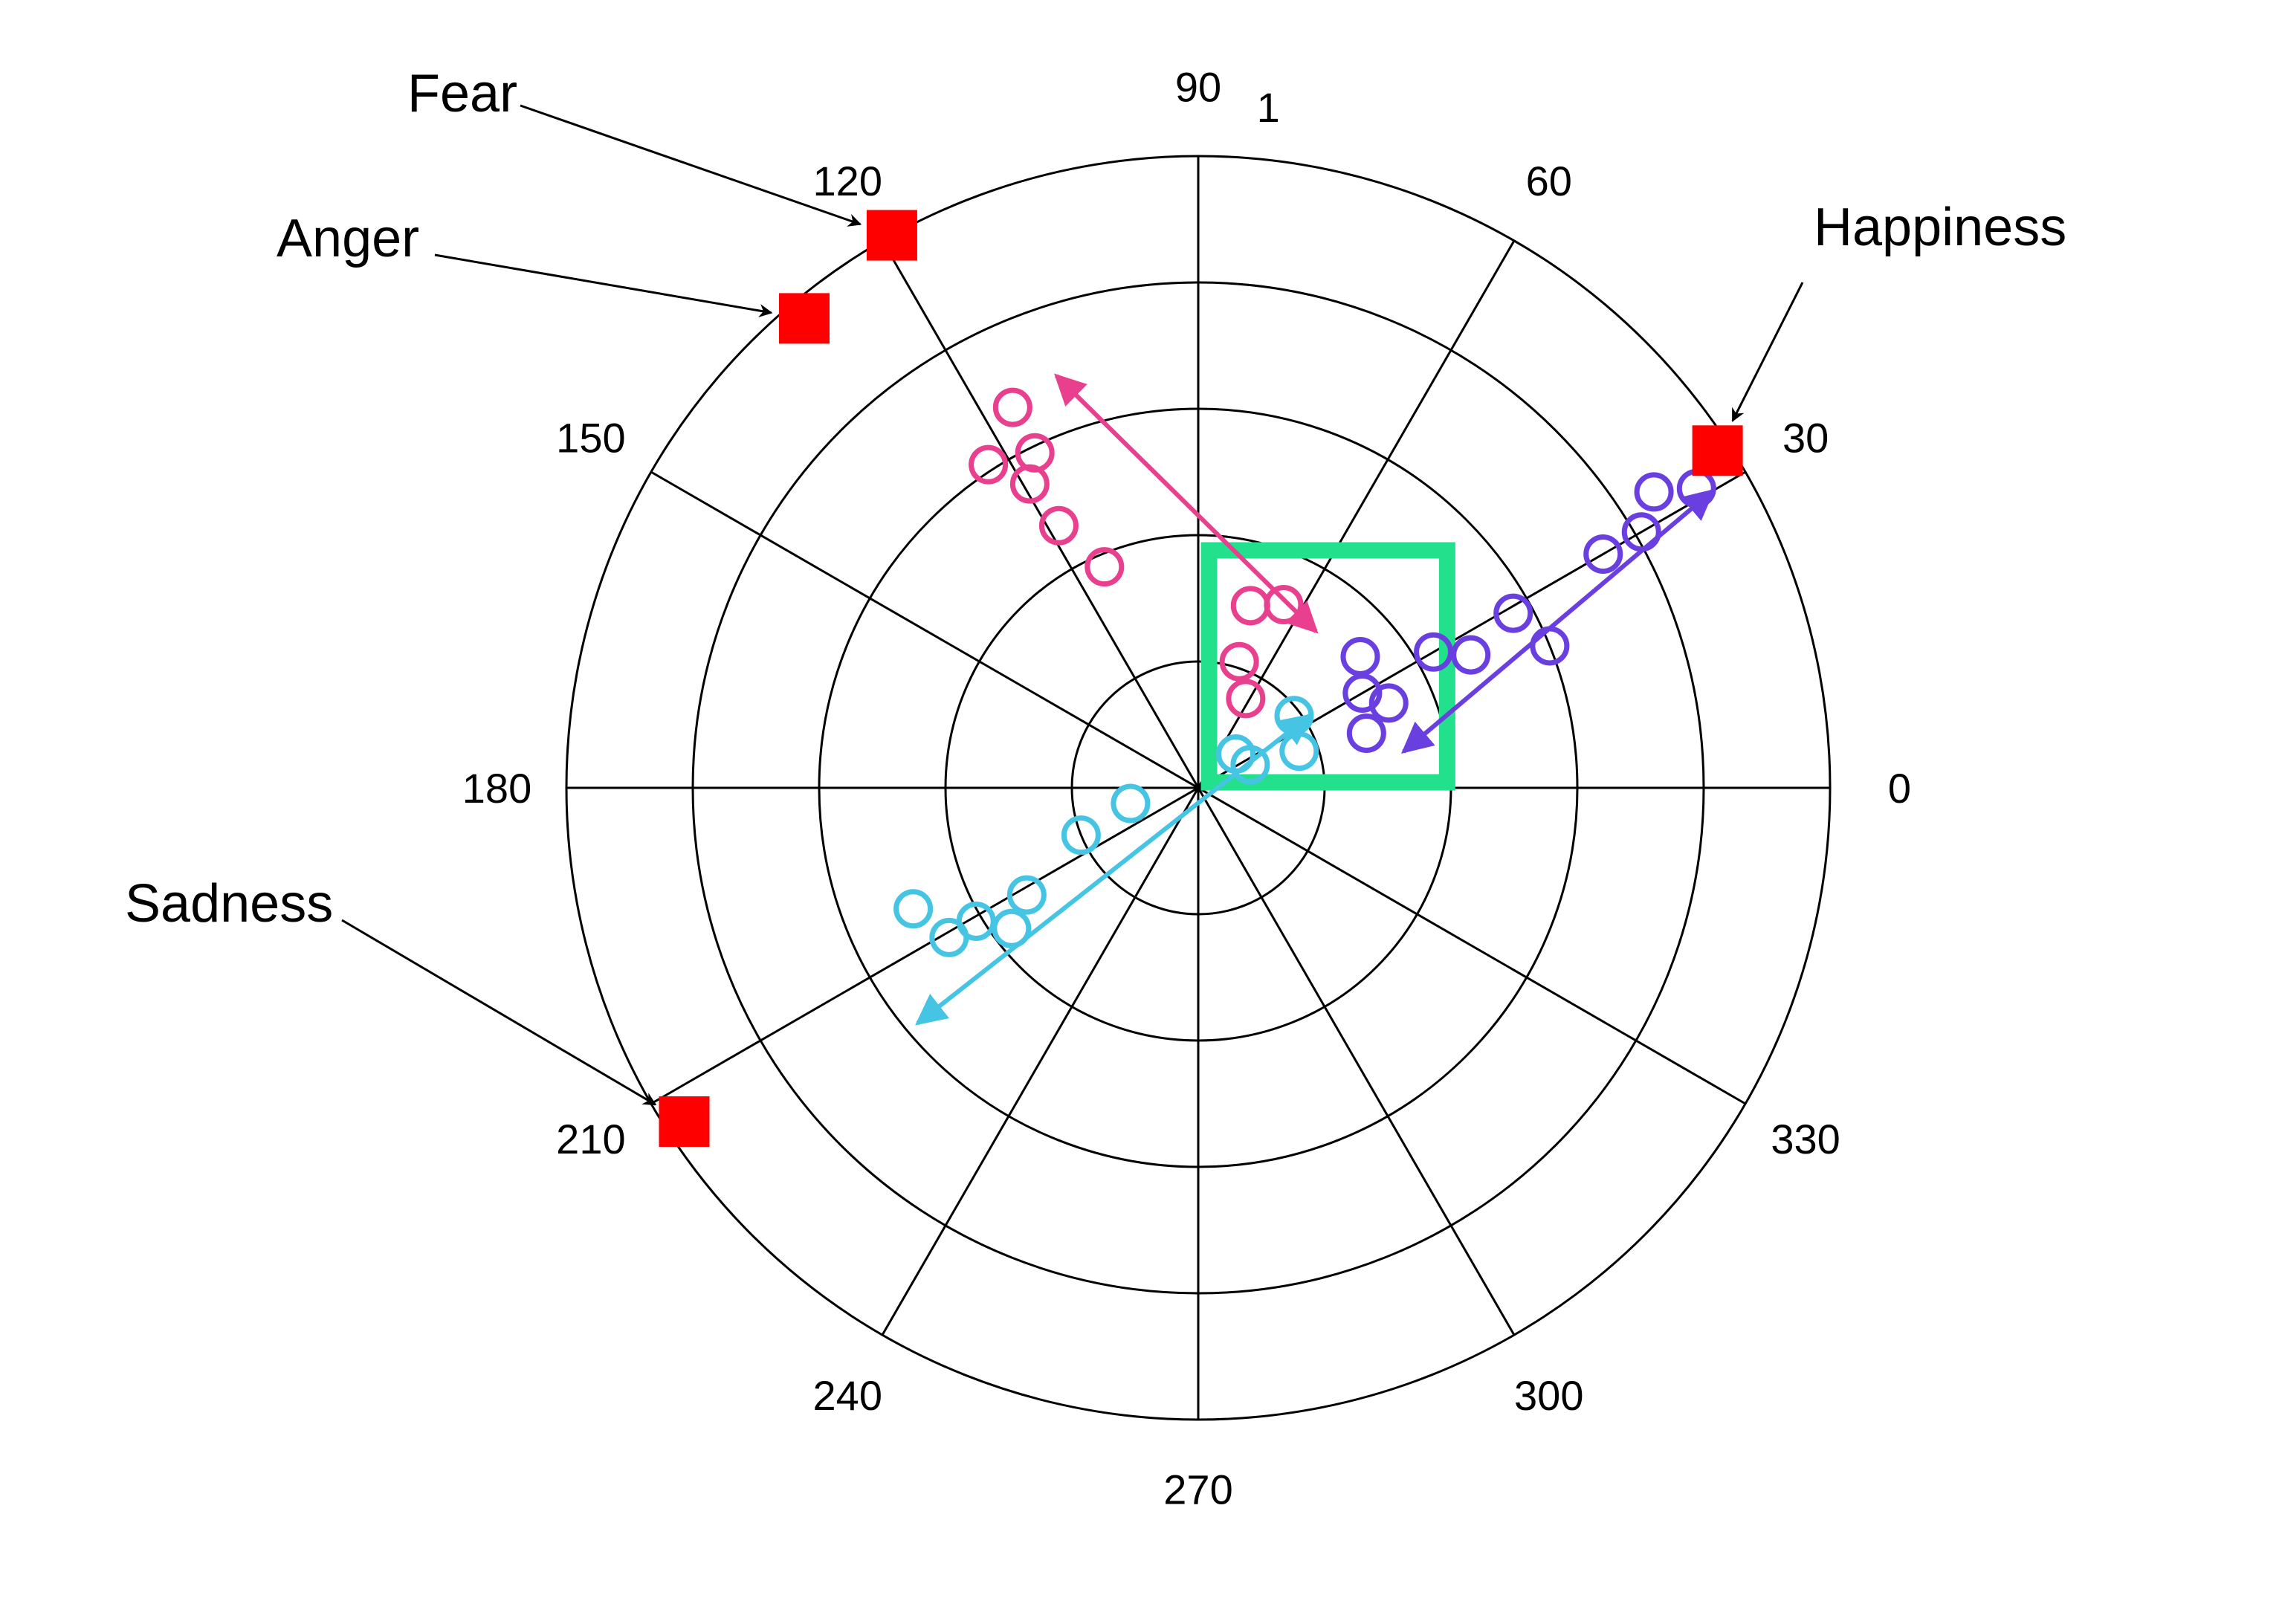  I want to click on emotion-label: Sadness, so click(229, 904).